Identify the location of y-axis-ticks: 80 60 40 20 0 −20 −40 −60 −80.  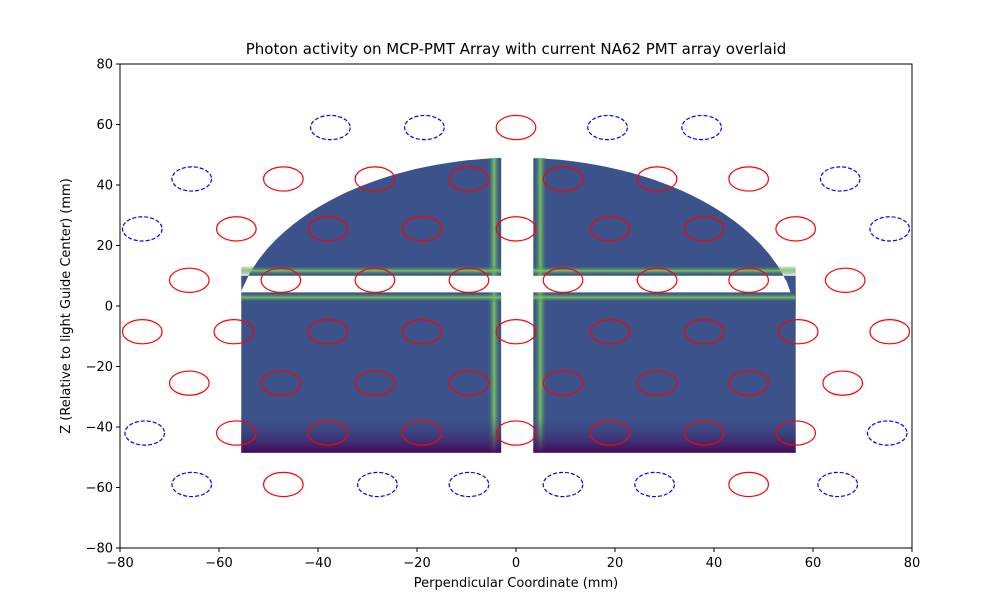
(103, 307).